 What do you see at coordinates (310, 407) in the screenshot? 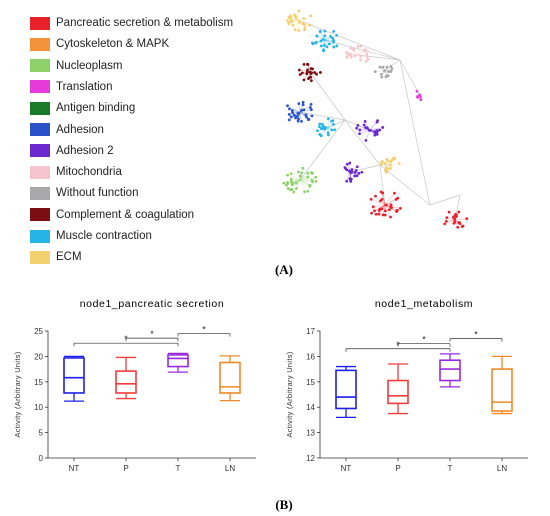
I see `y-tick-label: 14` at bounding box center [310, 407].